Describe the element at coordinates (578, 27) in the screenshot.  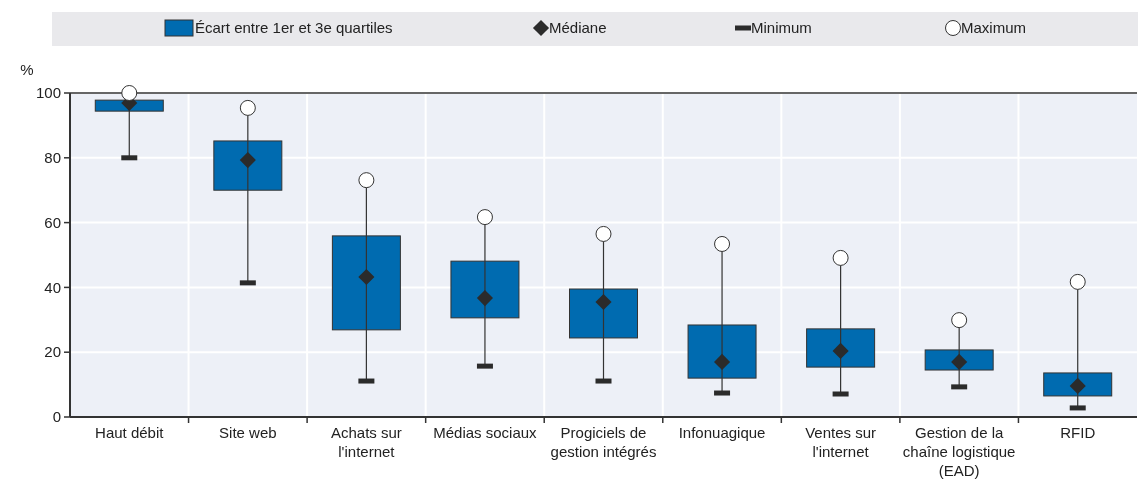
I see `legend-label: Médiane` at that location.